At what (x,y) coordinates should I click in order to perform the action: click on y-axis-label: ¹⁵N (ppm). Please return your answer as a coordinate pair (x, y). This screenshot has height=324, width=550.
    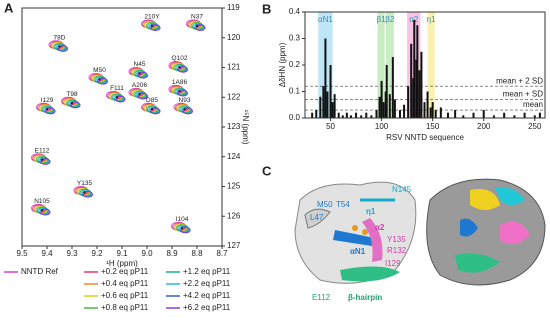
    Looking at the image, I should click on (245, 127).